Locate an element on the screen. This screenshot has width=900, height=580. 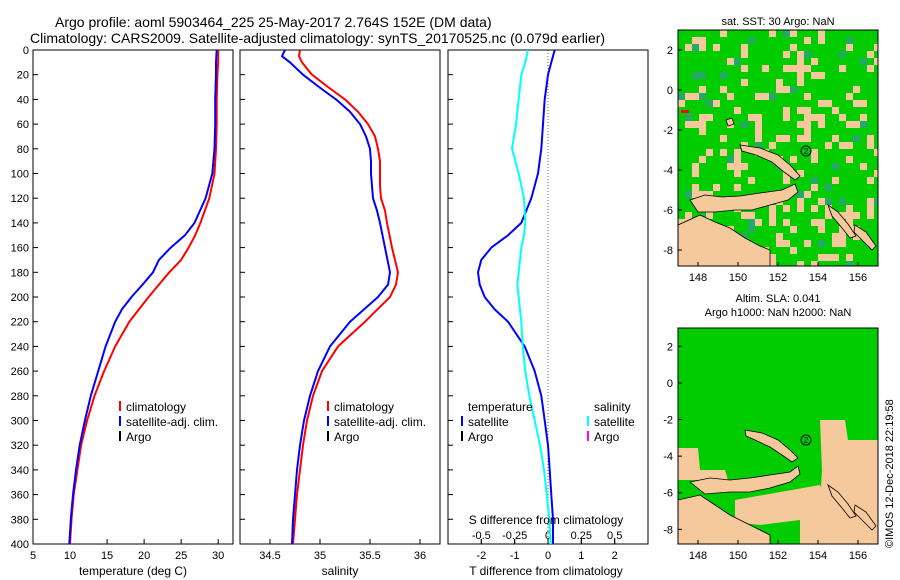
depth-tick-label: 200 is located at coordinates (20, 298).